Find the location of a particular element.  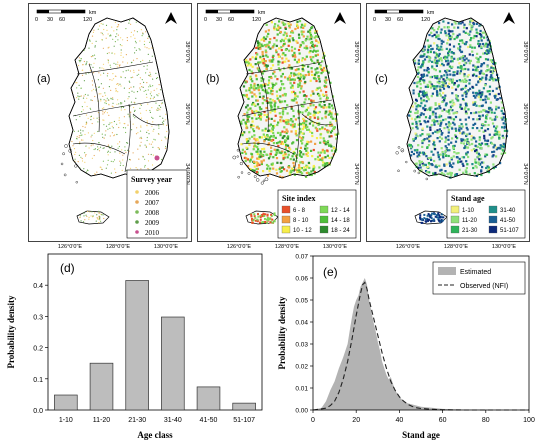

legend-label: 2007 is located at coordinates (152, 203).